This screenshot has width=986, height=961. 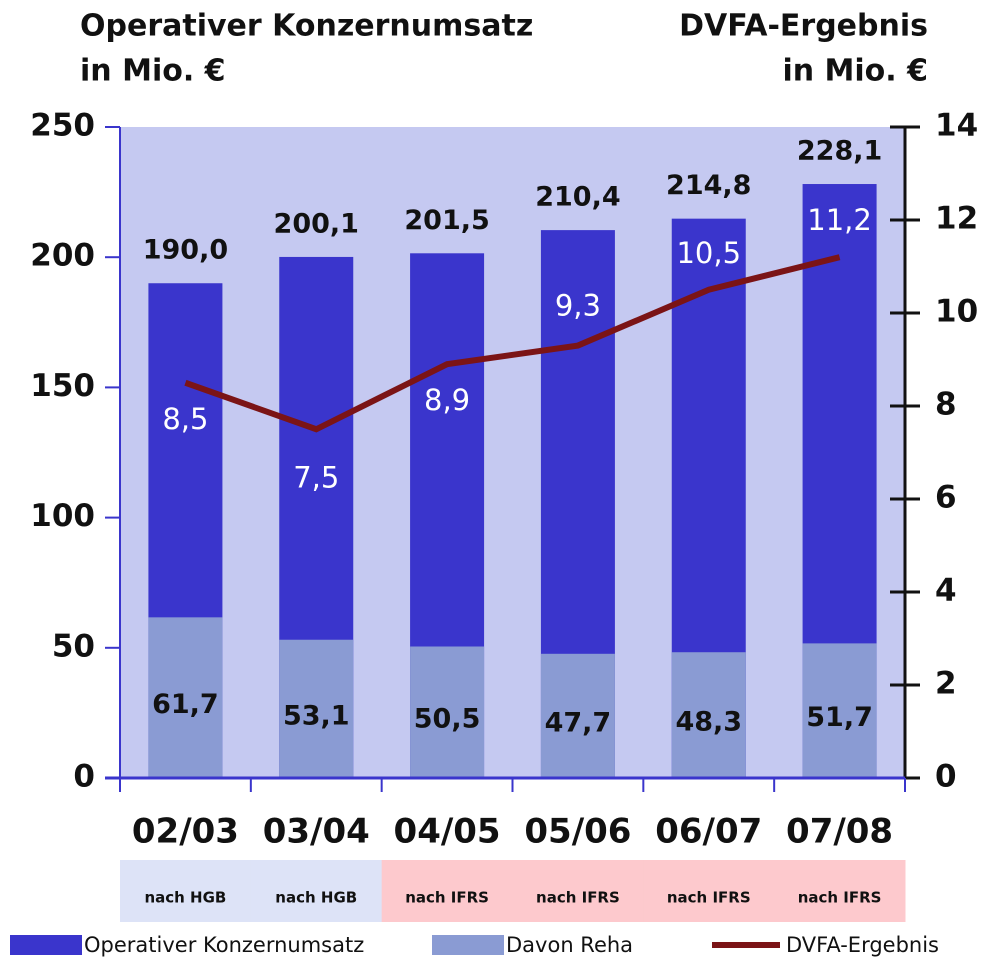 I want to click on y-axis-title: Operativer Konzernumsatz, so click(x=306, y=26).